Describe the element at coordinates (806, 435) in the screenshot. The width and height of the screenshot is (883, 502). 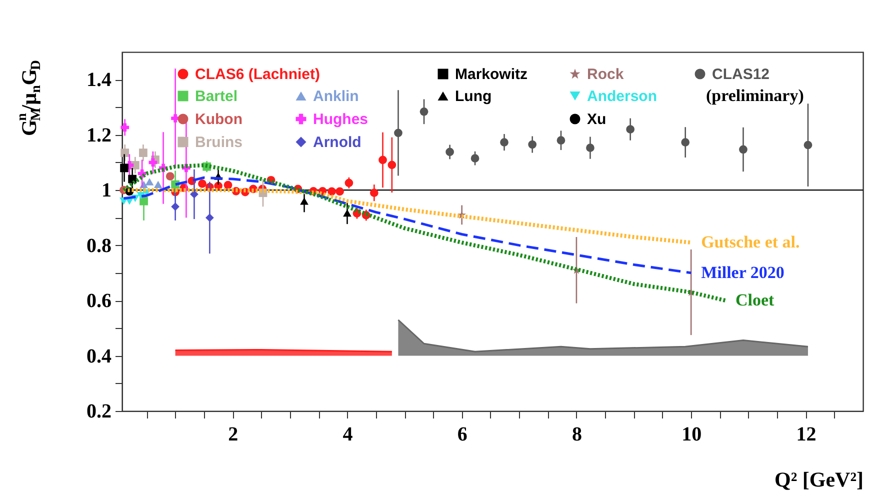
I see `x-tick-label: 12` at that location.